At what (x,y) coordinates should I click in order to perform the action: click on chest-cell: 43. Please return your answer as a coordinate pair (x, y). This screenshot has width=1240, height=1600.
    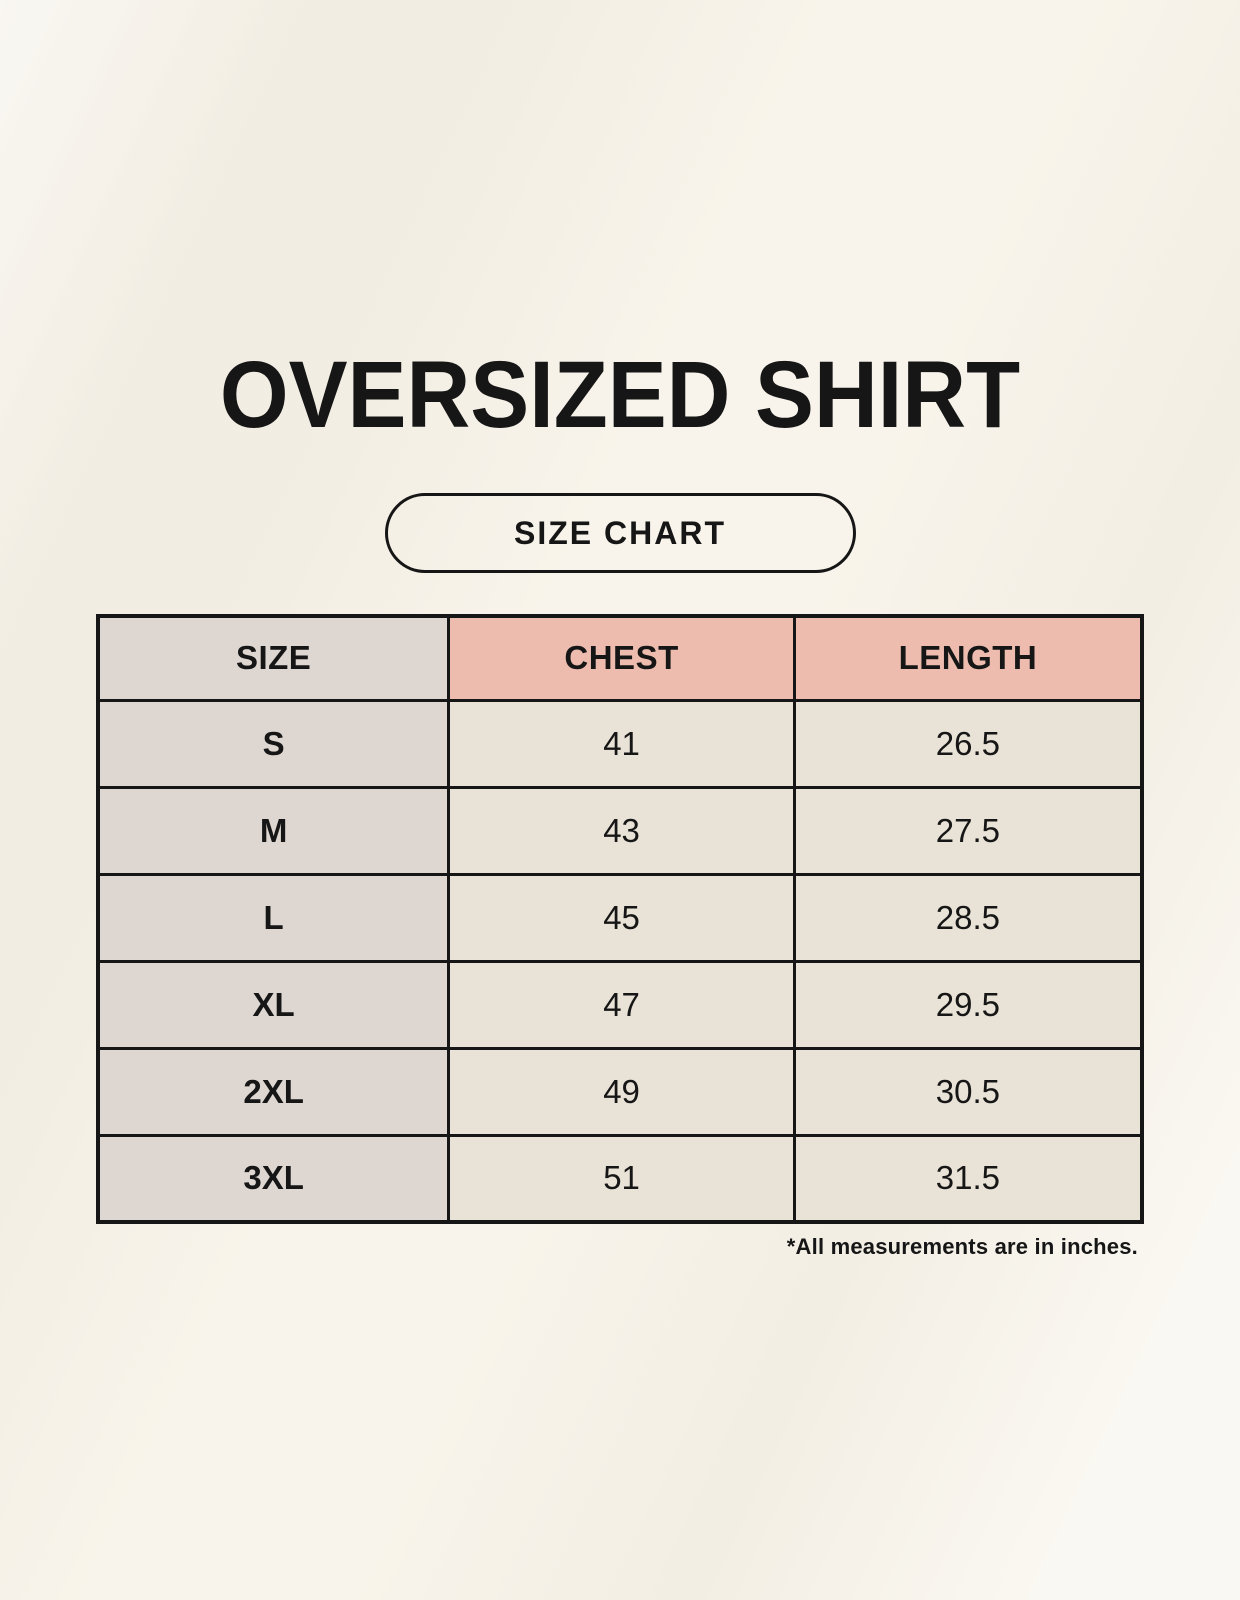
    Looking at the image, I should click on (621, 830).